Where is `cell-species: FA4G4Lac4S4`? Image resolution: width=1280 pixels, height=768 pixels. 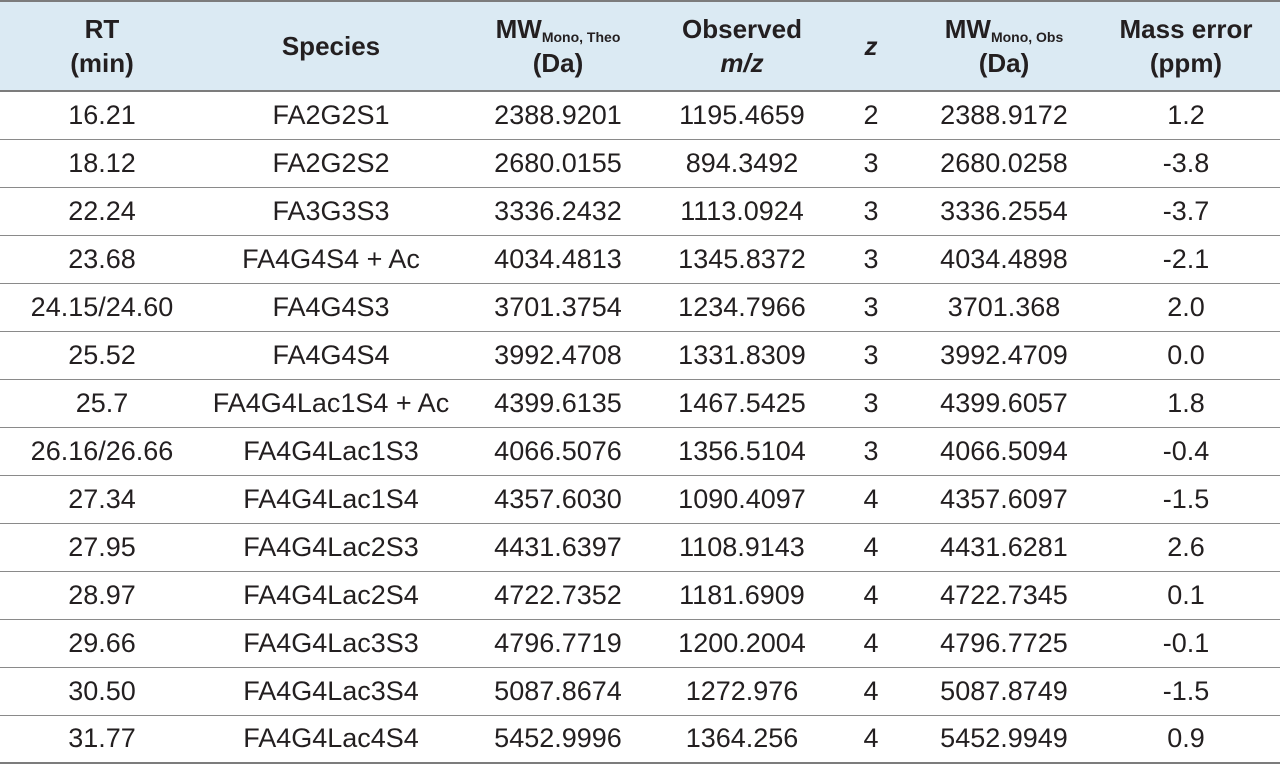
cell-species: FA4G4Lac4S4 is located at coordinates (331, 739).